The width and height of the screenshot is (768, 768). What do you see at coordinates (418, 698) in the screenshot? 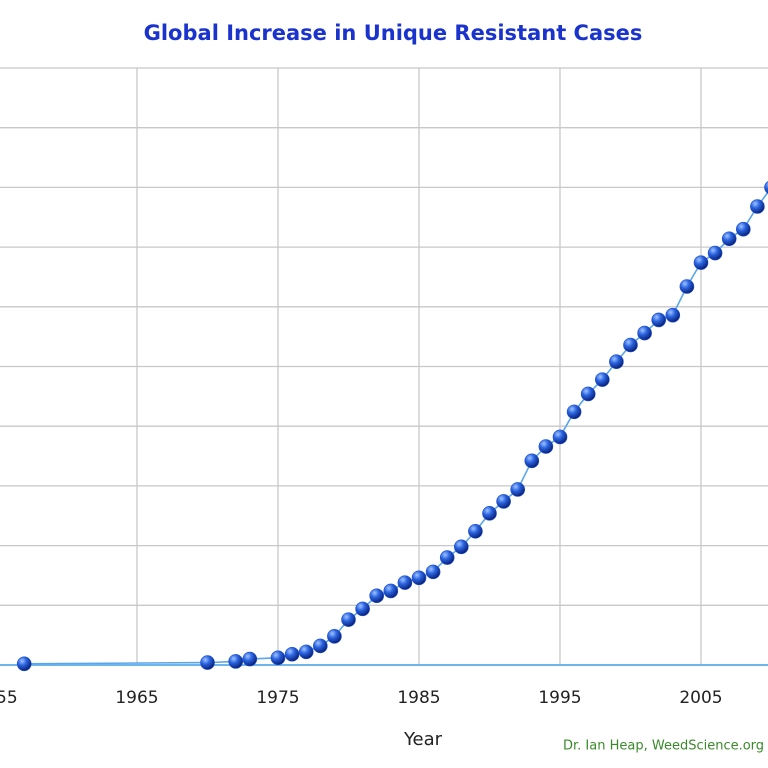
I see `x-tick-label: 1985` at bounding box center [418, 698].